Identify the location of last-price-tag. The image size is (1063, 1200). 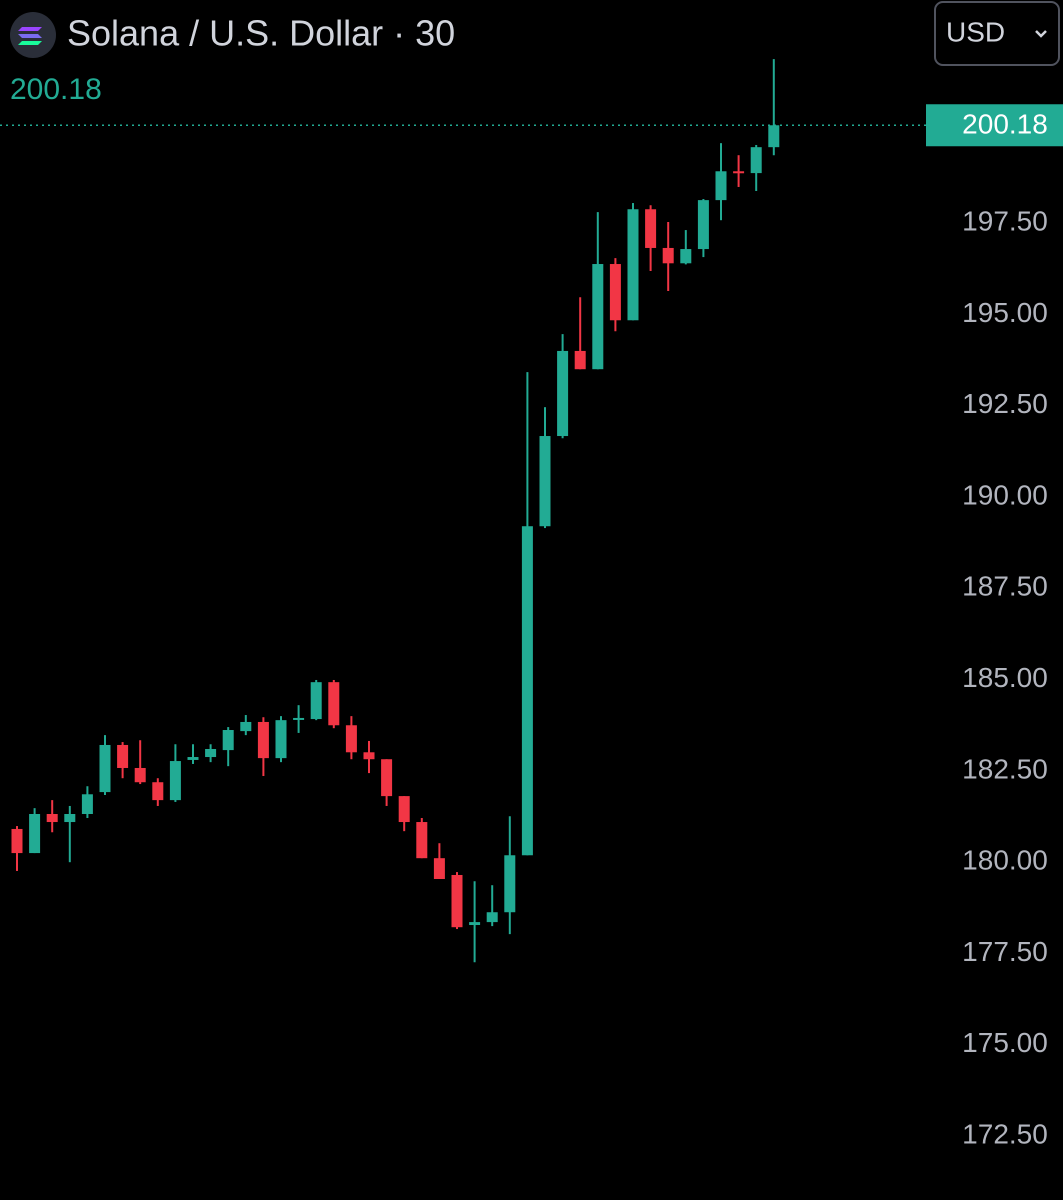
(994, 125).